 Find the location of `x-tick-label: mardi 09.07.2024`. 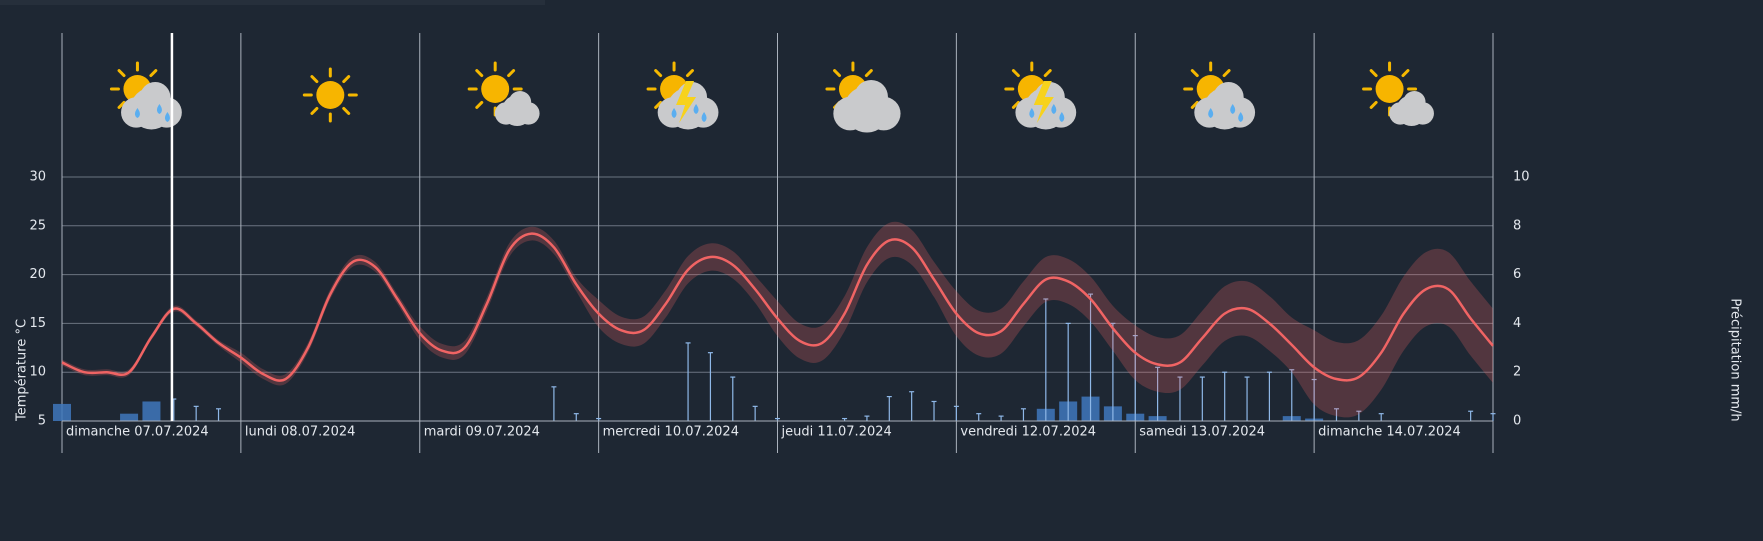

x-tick-label: mardi 09.07.2024 is located at coordinates (482, 432).